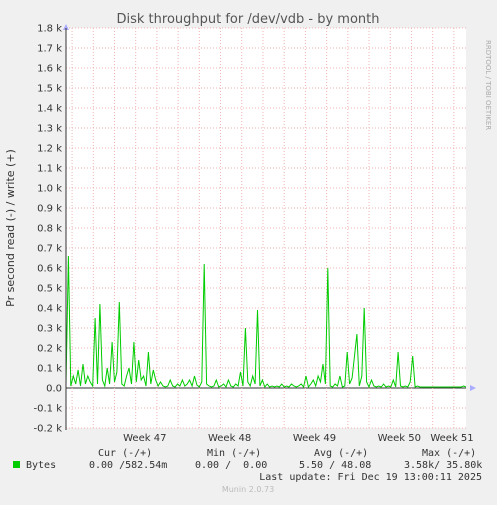 This screenshot has width=497, height=505. I want to click on legend-cur-value: 0.00 /582.54m, so click(128, 465).